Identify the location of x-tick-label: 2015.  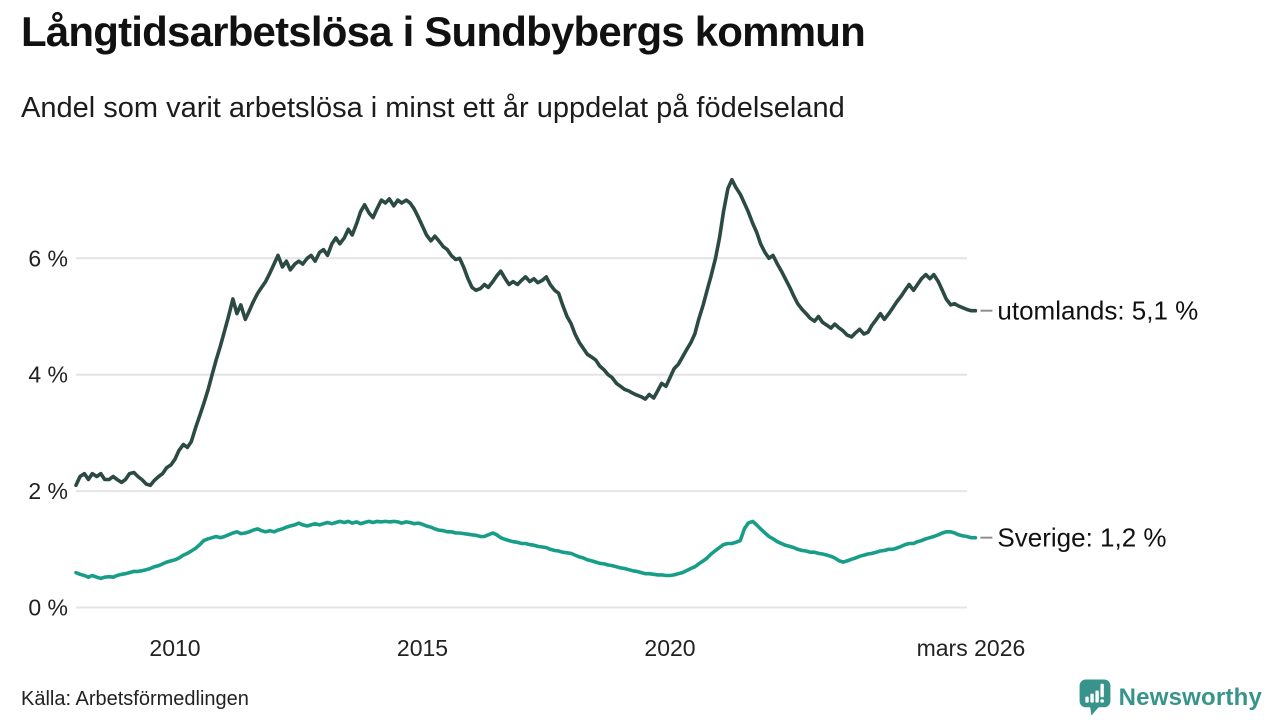
(422, 648).